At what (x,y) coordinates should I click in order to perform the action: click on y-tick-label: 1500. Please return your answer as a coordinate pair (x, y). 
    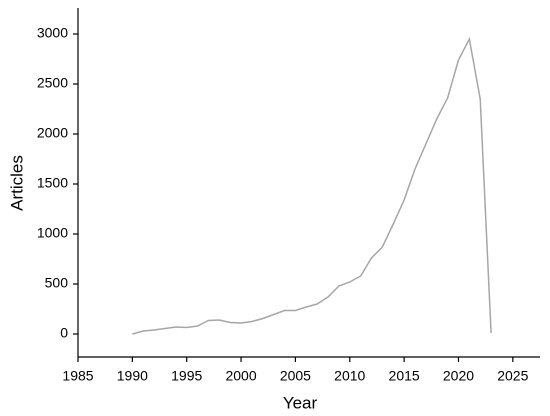
    Looking at the image, I should click on (52, 183).